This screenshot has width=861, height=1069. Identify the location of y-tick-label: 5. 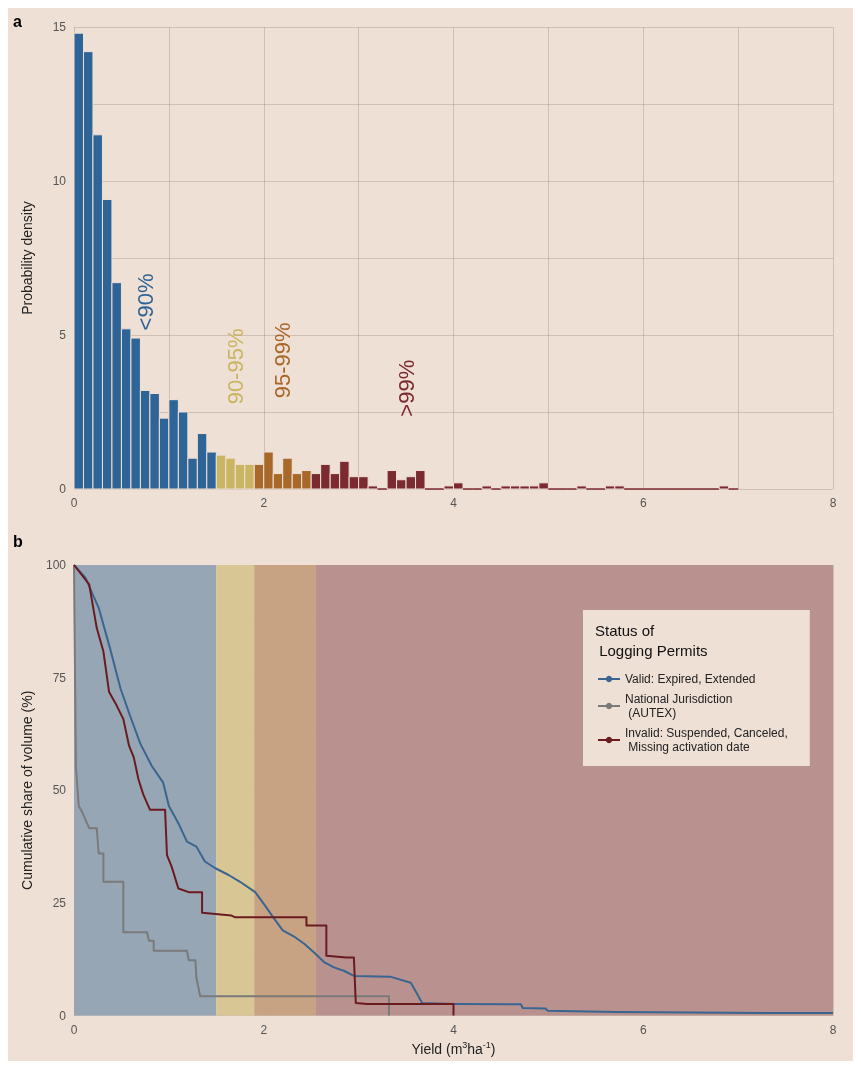
(63, 335).